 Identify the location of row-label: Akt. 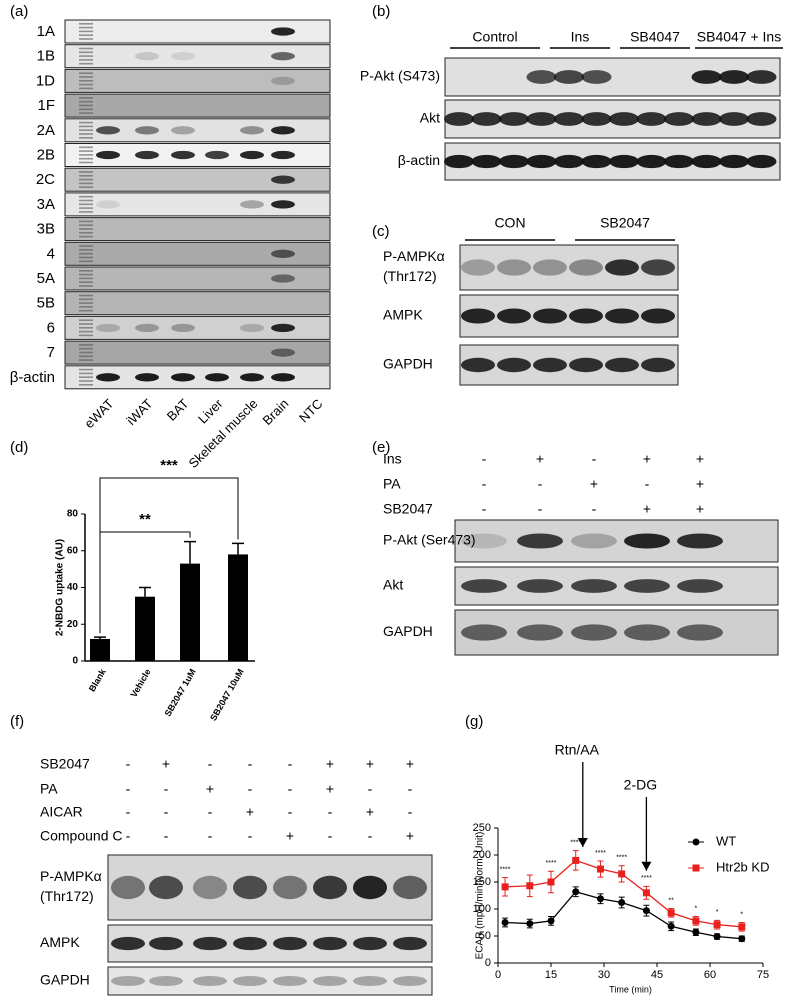
(393, 585).